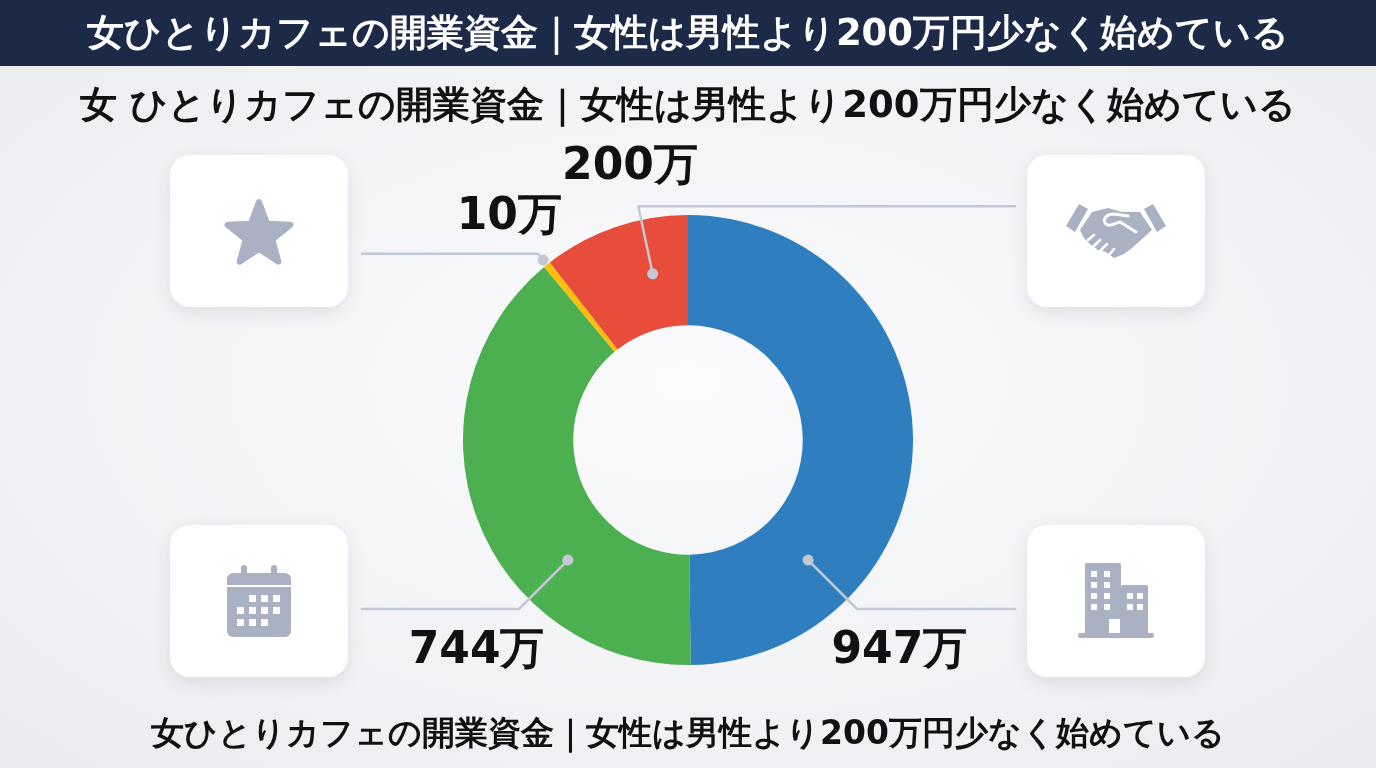  What do you see at coordinates (630, 163) in the screenshot?
I see `data-label: 200万` at bounding box center [630, 163].